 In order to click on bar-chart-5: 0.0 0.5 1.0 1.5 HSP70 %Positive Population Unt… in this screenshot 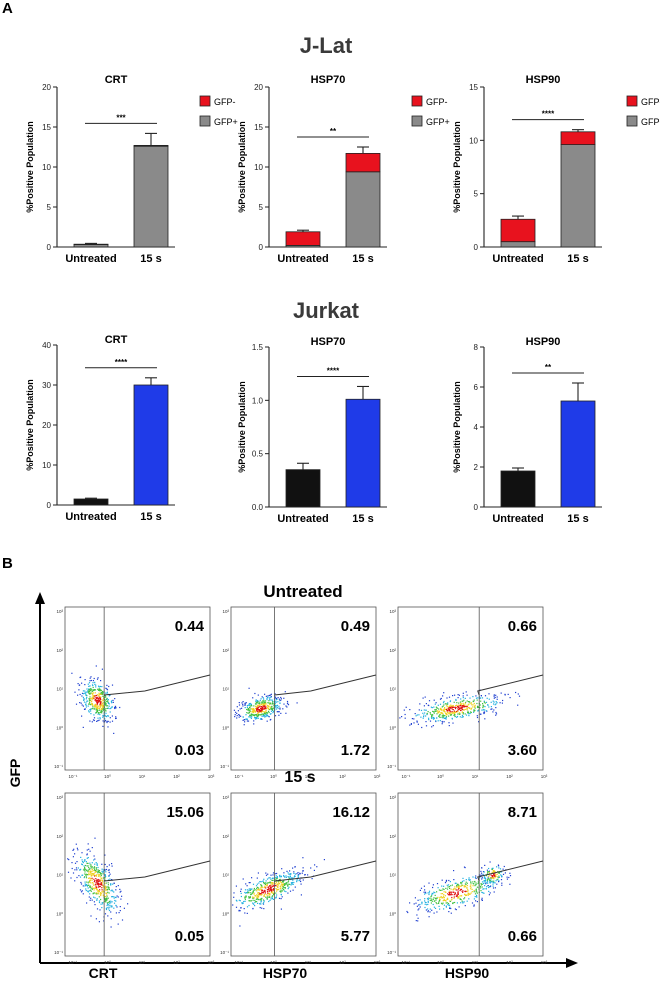, I will do `click(312, 430)`.